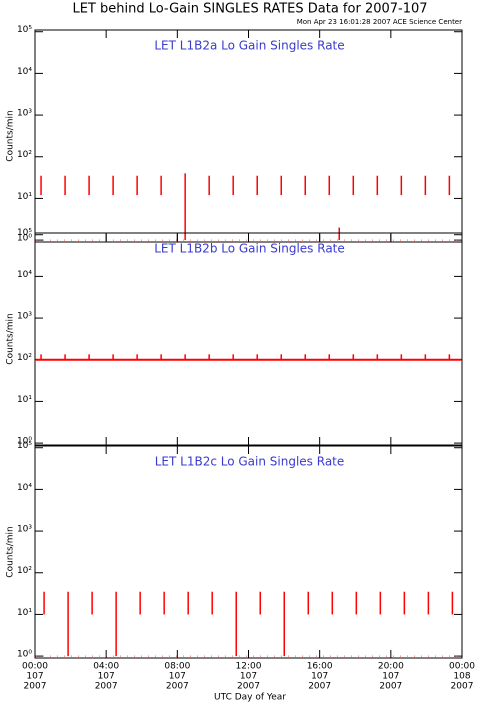  I want to click on x-tick-label: 16:00, so click(320, 667).